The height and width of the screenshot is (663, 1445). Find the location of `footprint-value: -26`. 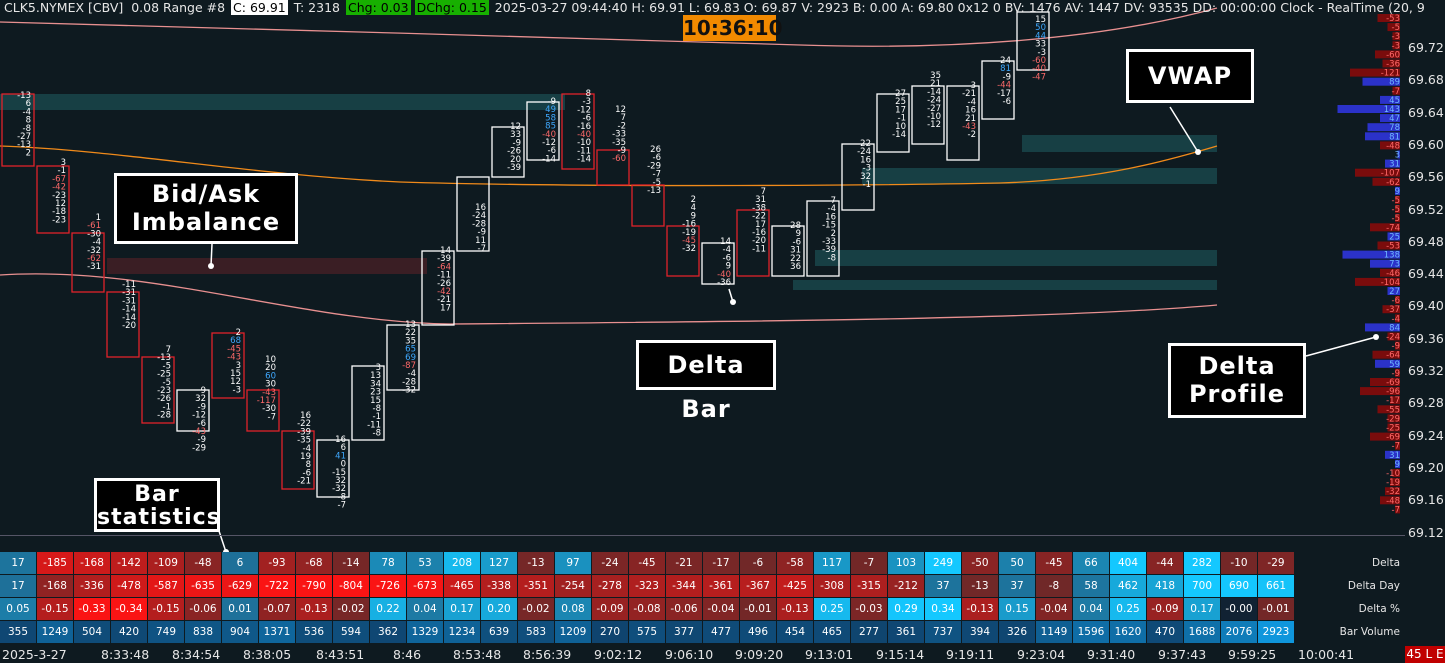

footprint-value: -26 is located at coordinates (164, 399).